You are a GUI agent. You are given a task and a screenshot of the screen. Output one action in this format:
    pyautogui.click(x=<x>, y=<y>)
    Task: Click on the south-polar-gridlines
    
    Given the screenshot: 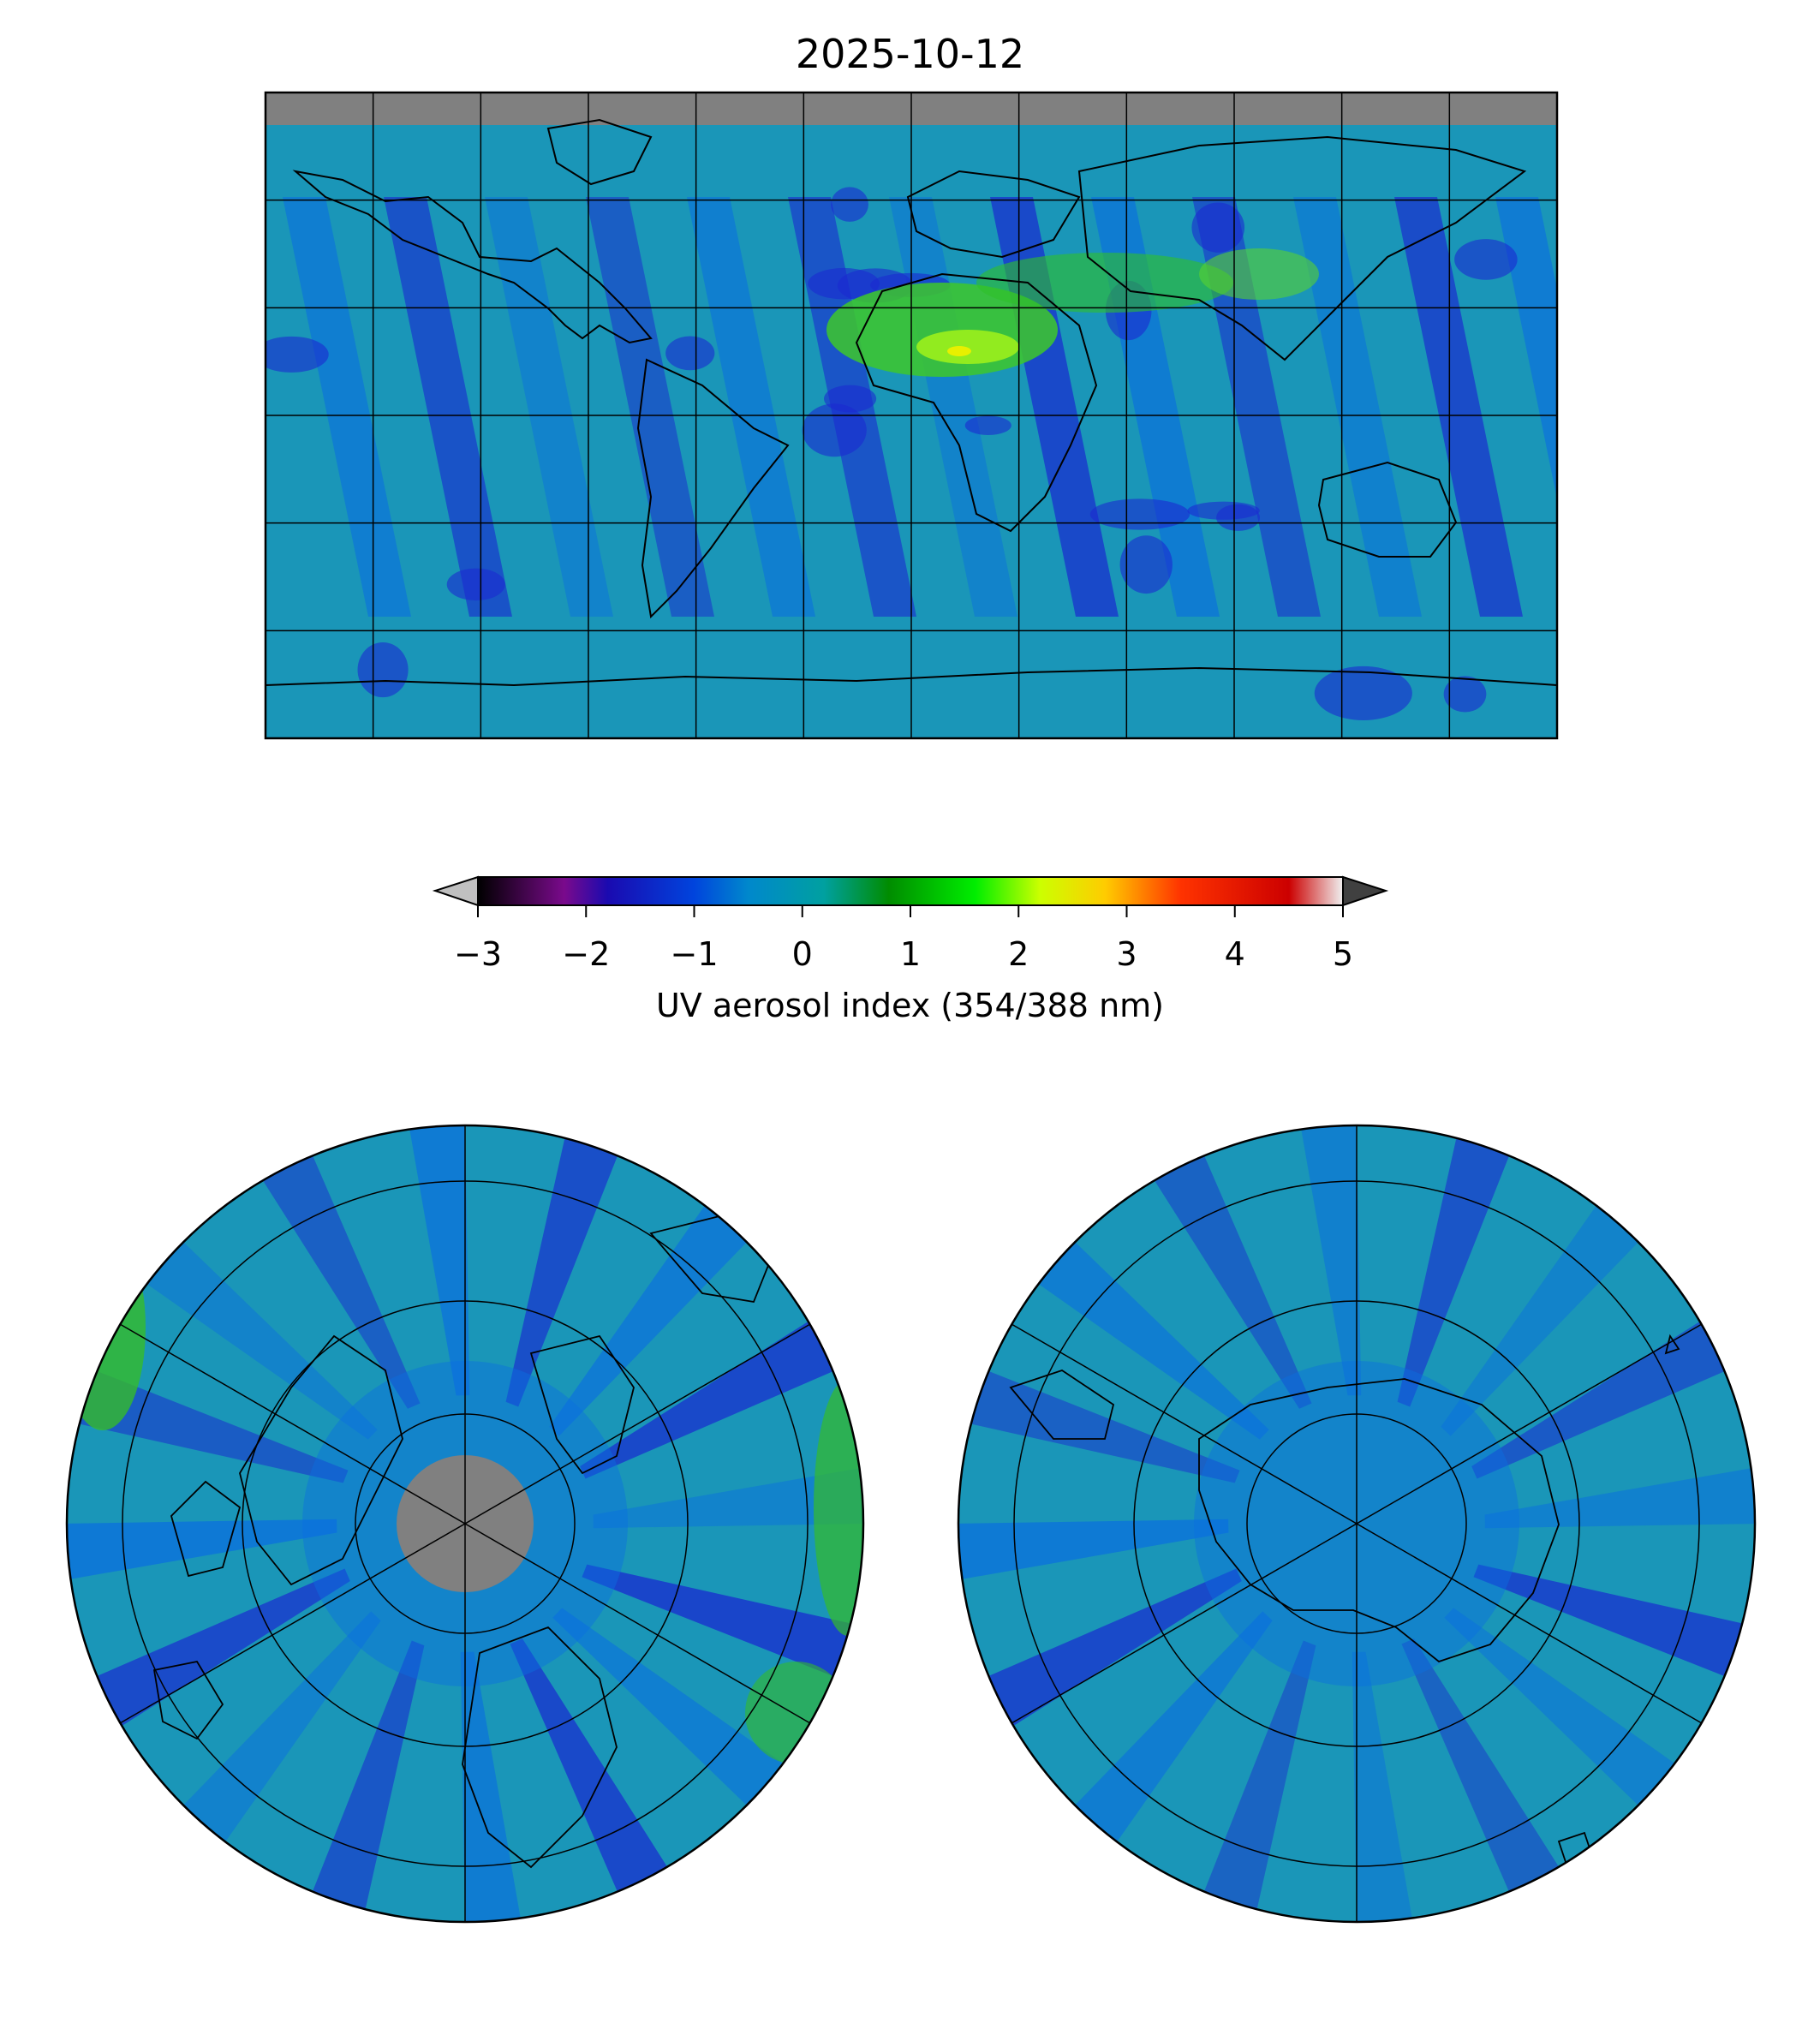 What is the action you would take?
    pyautogui.click(x=1357, y=1523)
    